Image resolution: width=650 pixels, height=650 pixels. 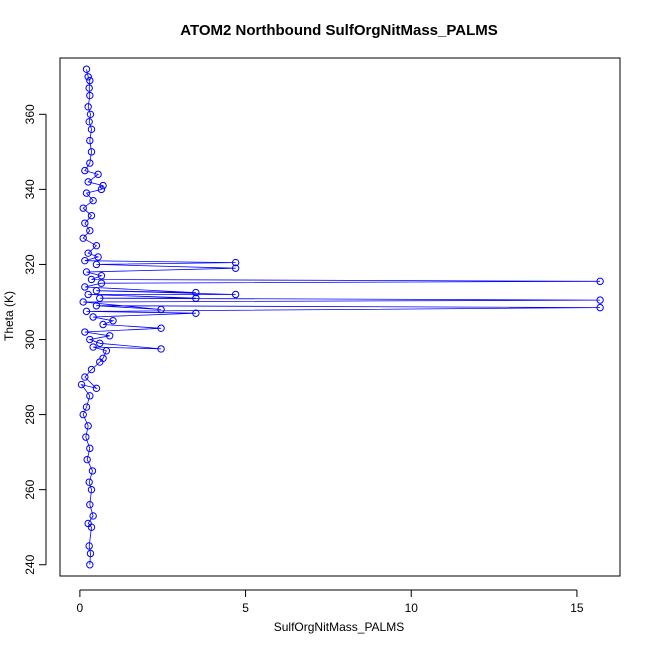 I want to click on x-tick-label: 15, so click(x=577, y=608).